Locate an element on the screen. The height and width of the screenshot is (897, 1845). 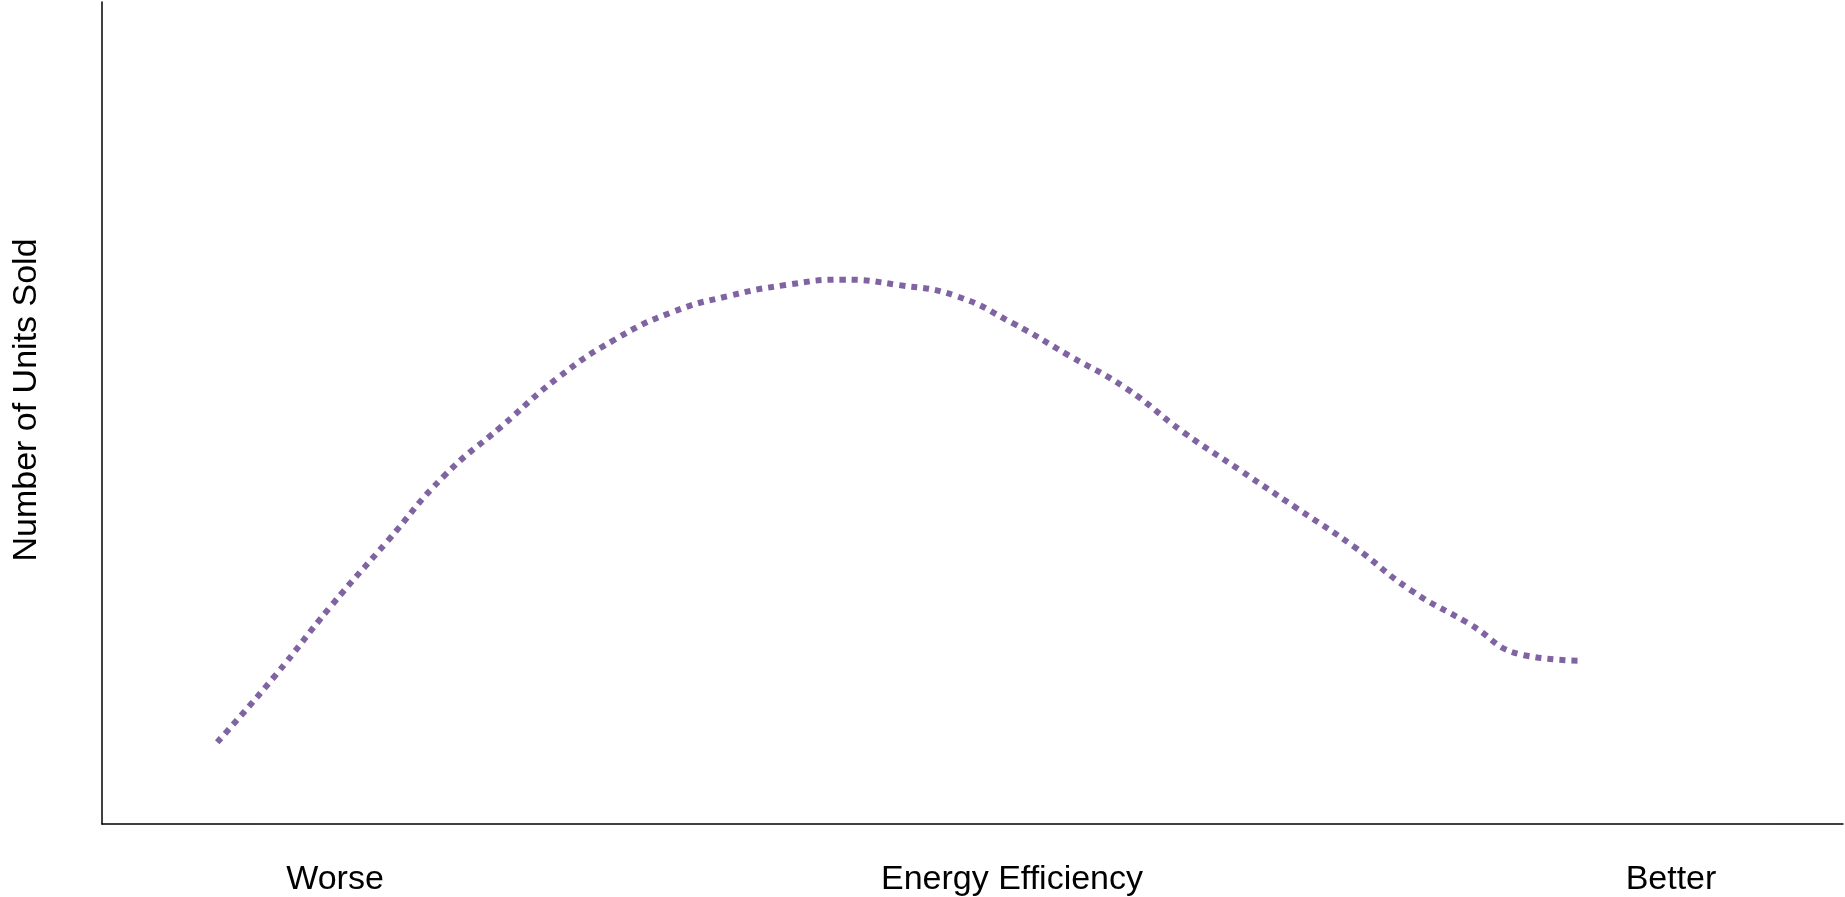
y-axis-title: Number of Units Sold is located at coordinates (24, 400).